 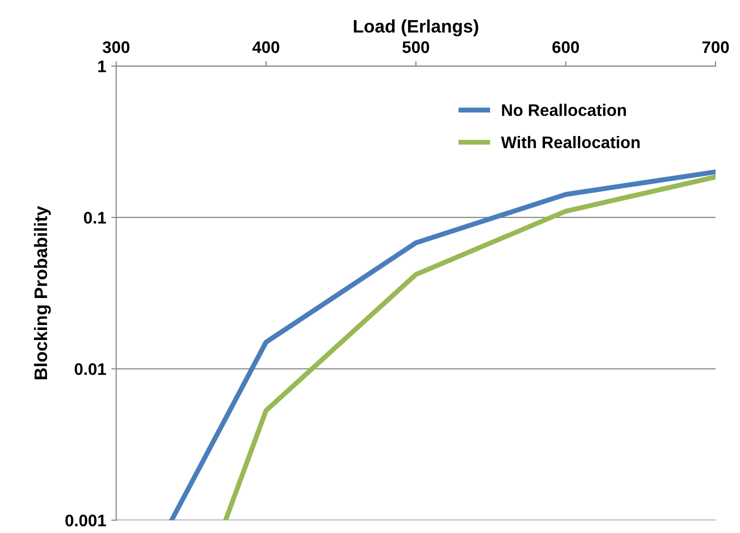 What do you see at coordinates (95, 218) in the screenshot?
I see `y-tick-label: 0.1` at bounding box center [95, 218].